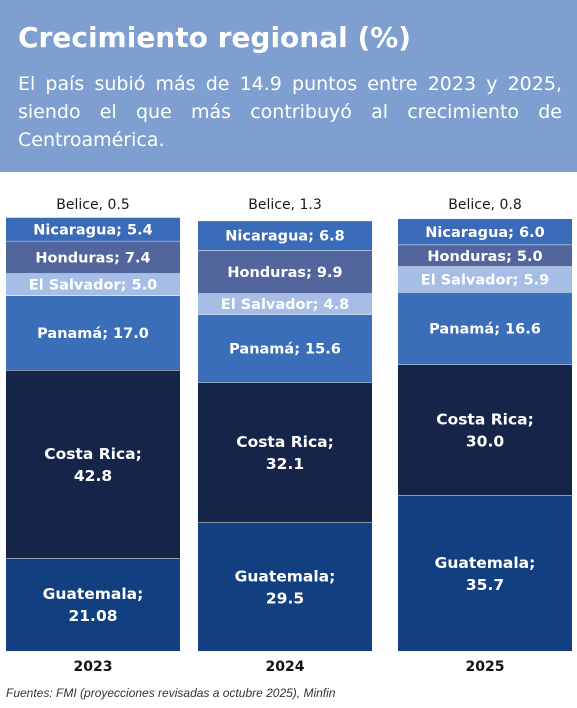 The width and height of the screenshot is (577, 708). I want to click on bar-segment-costa-rica-2024, so click(285, 452).